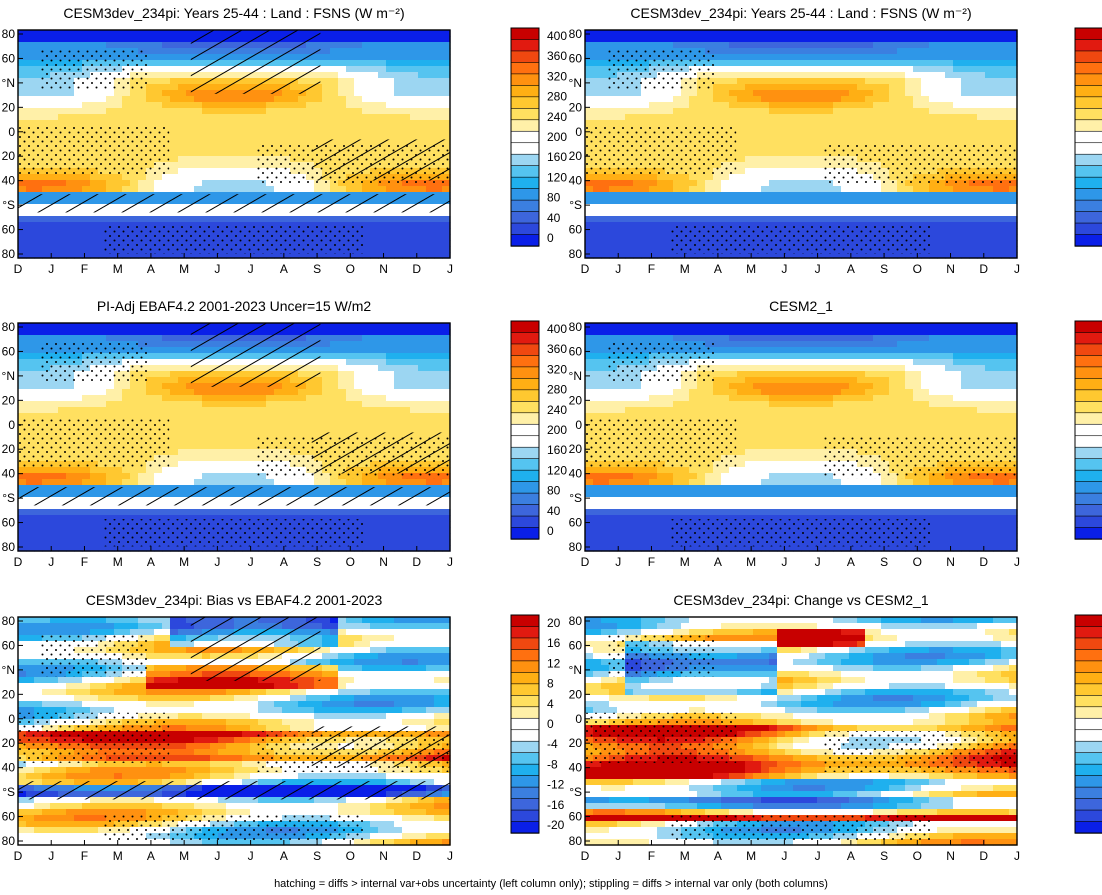 This screenshot has height=895, width=1102. What do you see at coordinates (1088, 34) in the screenshot?
I see `colorbar-swatch` at bounding box center [1088, 34].